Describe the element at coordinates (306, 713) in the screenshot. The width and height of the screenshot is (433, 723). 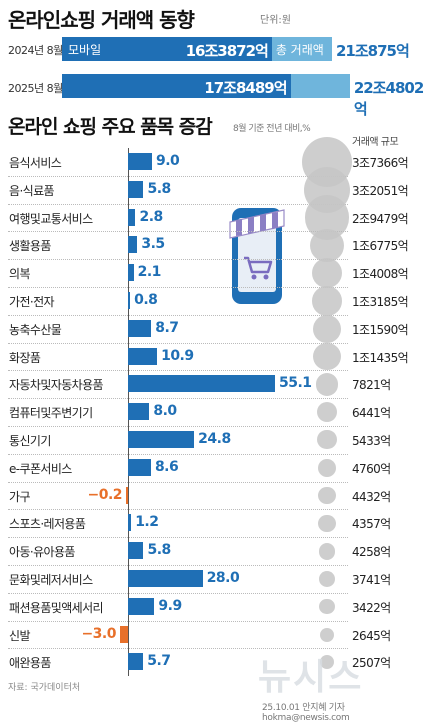
I see `credit-line: 25.10.01 안지혜 기자 hokma@newsis.com` at that location.